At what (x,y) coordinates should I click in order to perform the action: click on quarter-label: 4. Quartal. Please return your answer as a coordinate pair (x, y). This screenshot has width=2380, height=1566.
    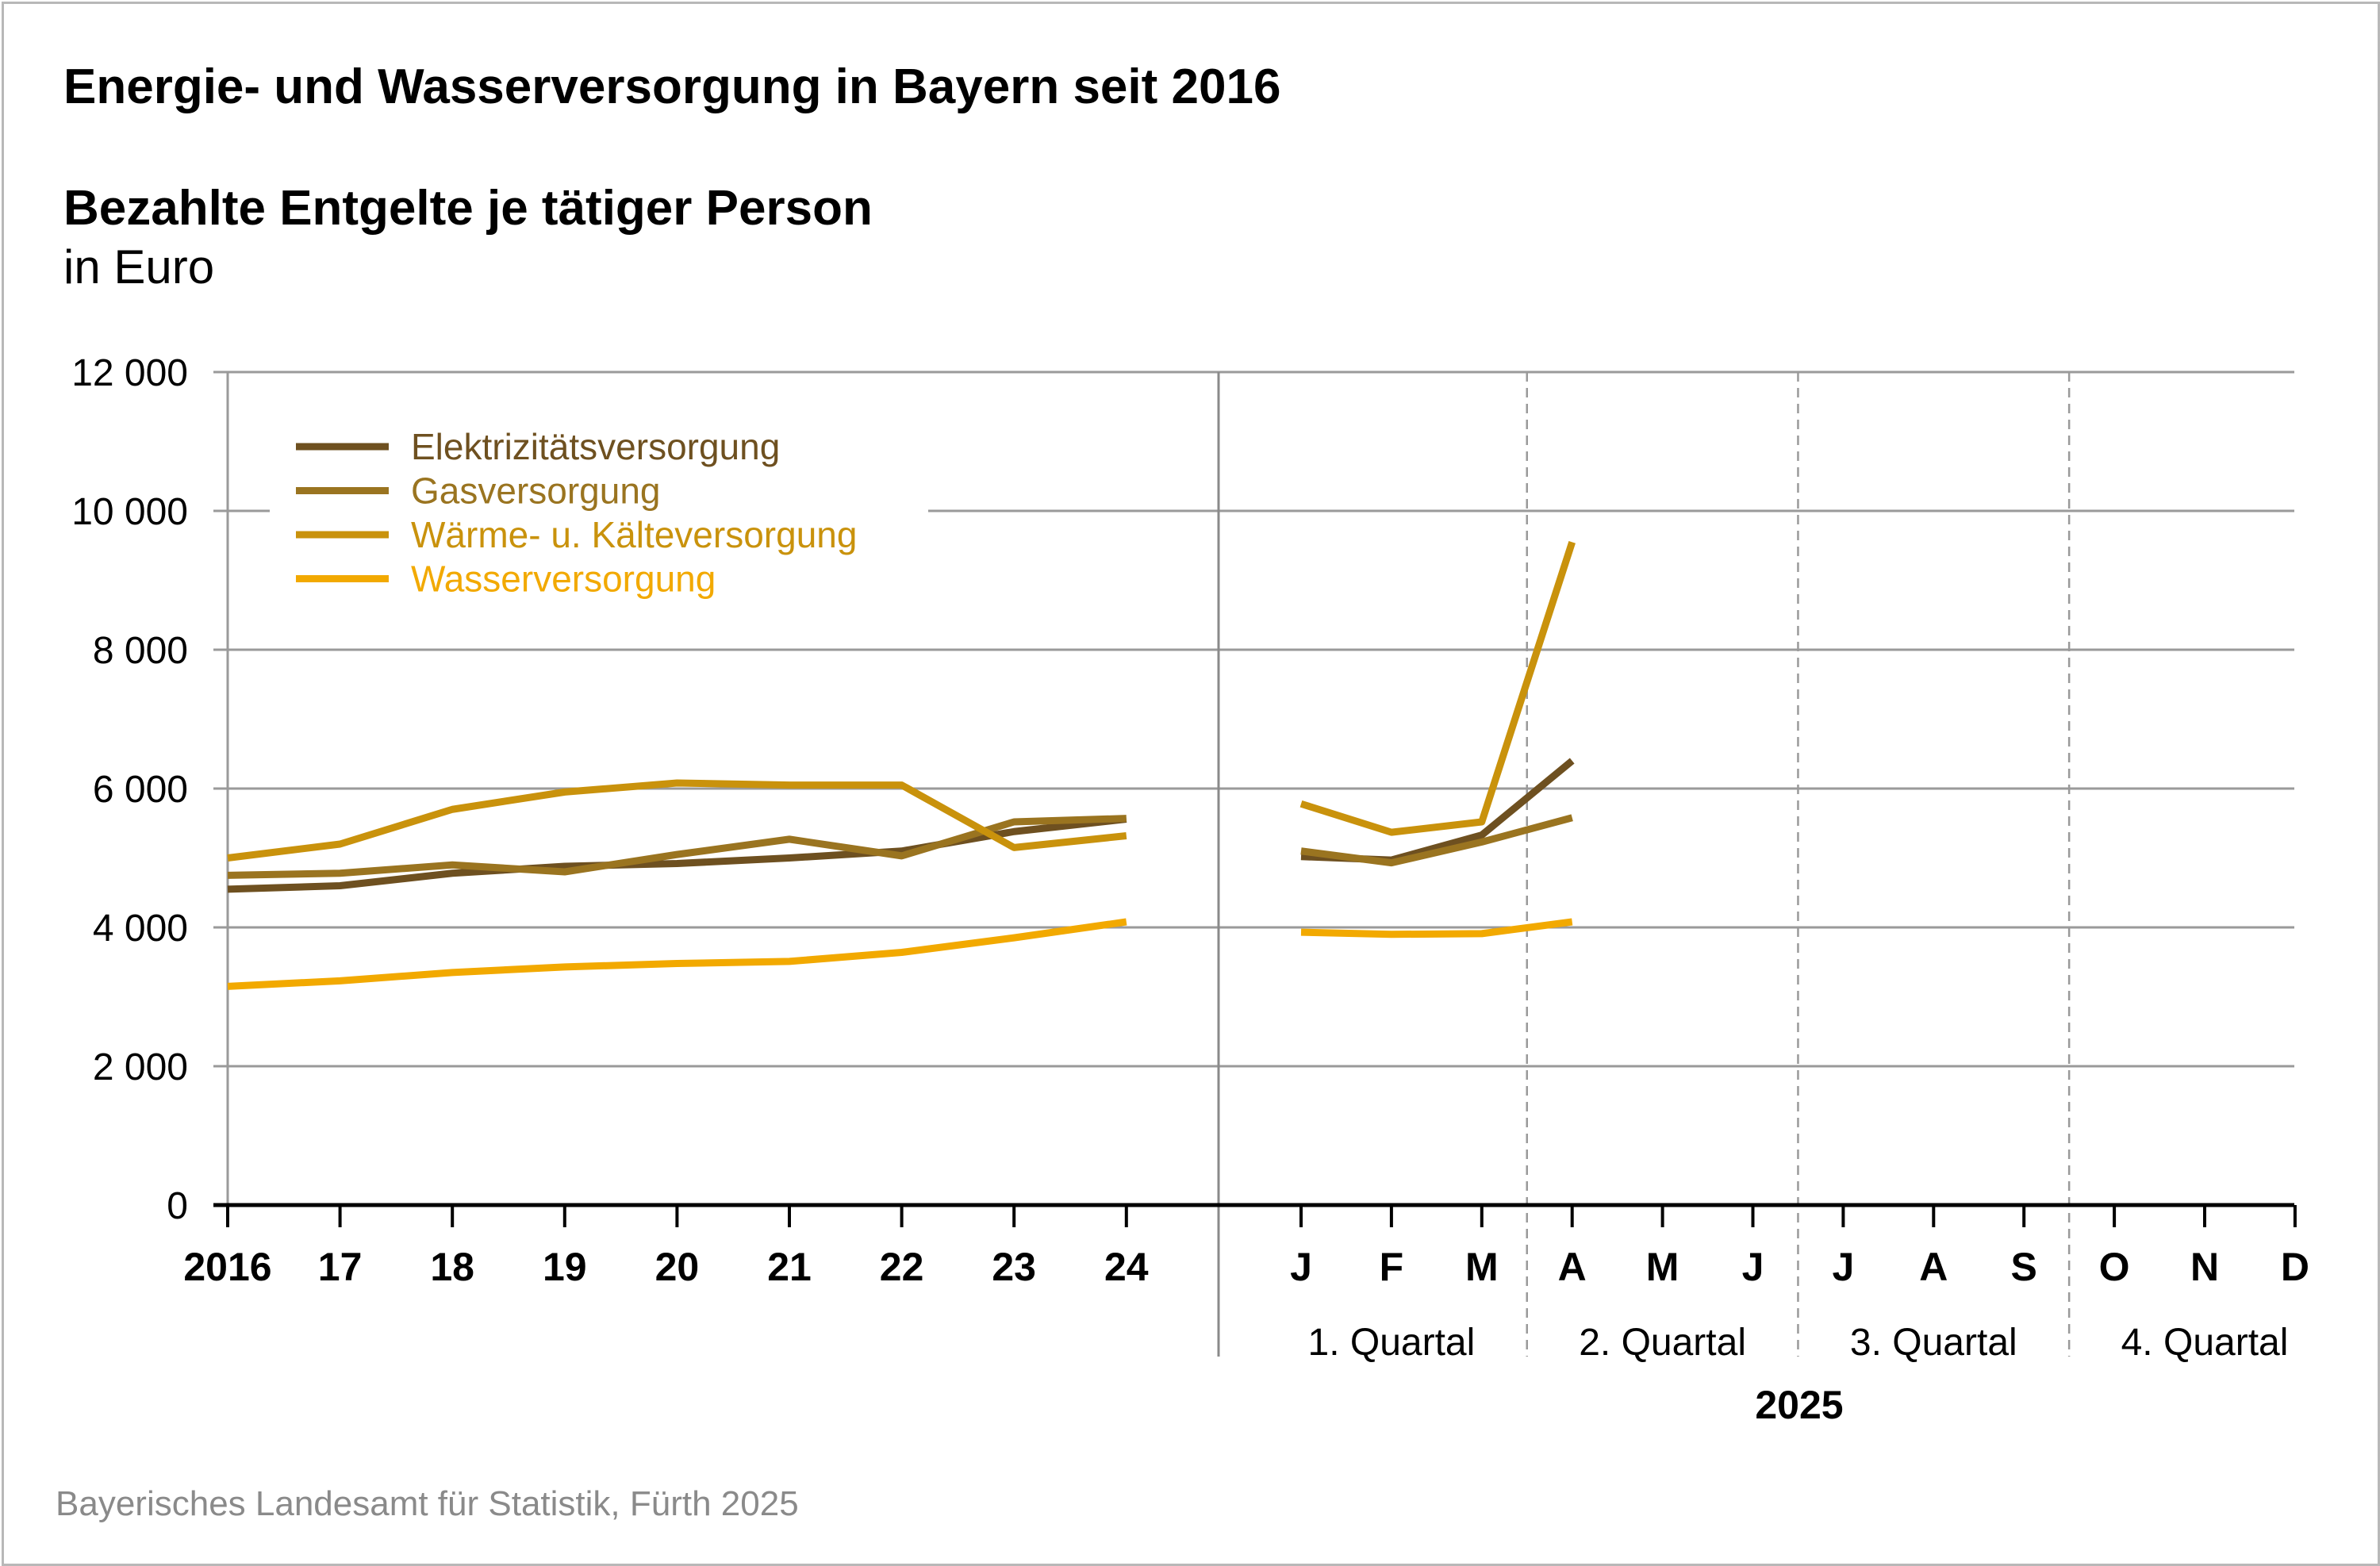
    Looking at the image, I should click on (2205, 1343).